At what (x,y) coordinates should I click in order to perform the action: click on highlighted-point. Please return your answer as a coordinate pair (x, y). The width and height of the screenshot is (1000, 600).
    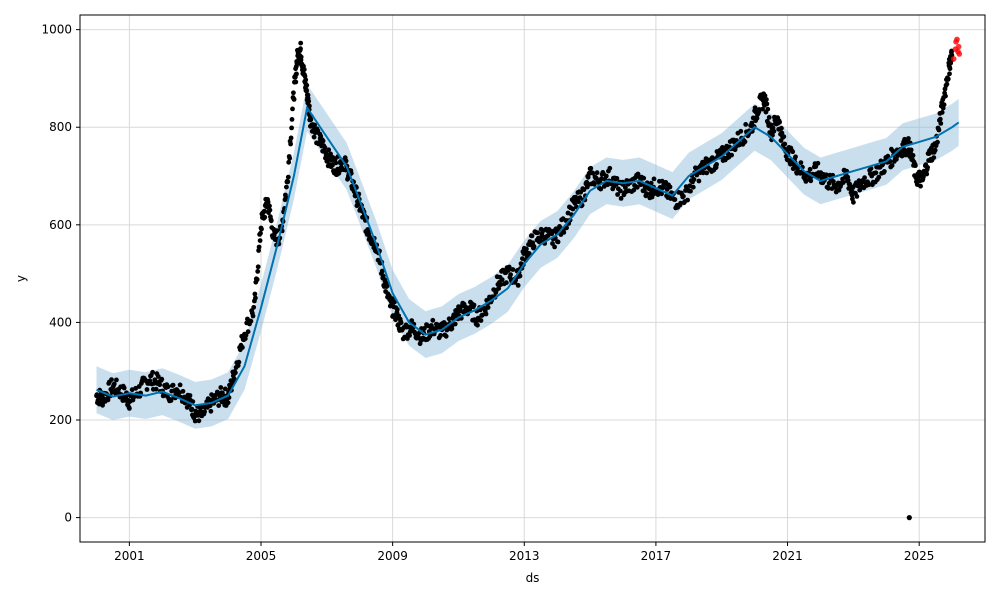
    Looking at the image, I should click on (953, 59).